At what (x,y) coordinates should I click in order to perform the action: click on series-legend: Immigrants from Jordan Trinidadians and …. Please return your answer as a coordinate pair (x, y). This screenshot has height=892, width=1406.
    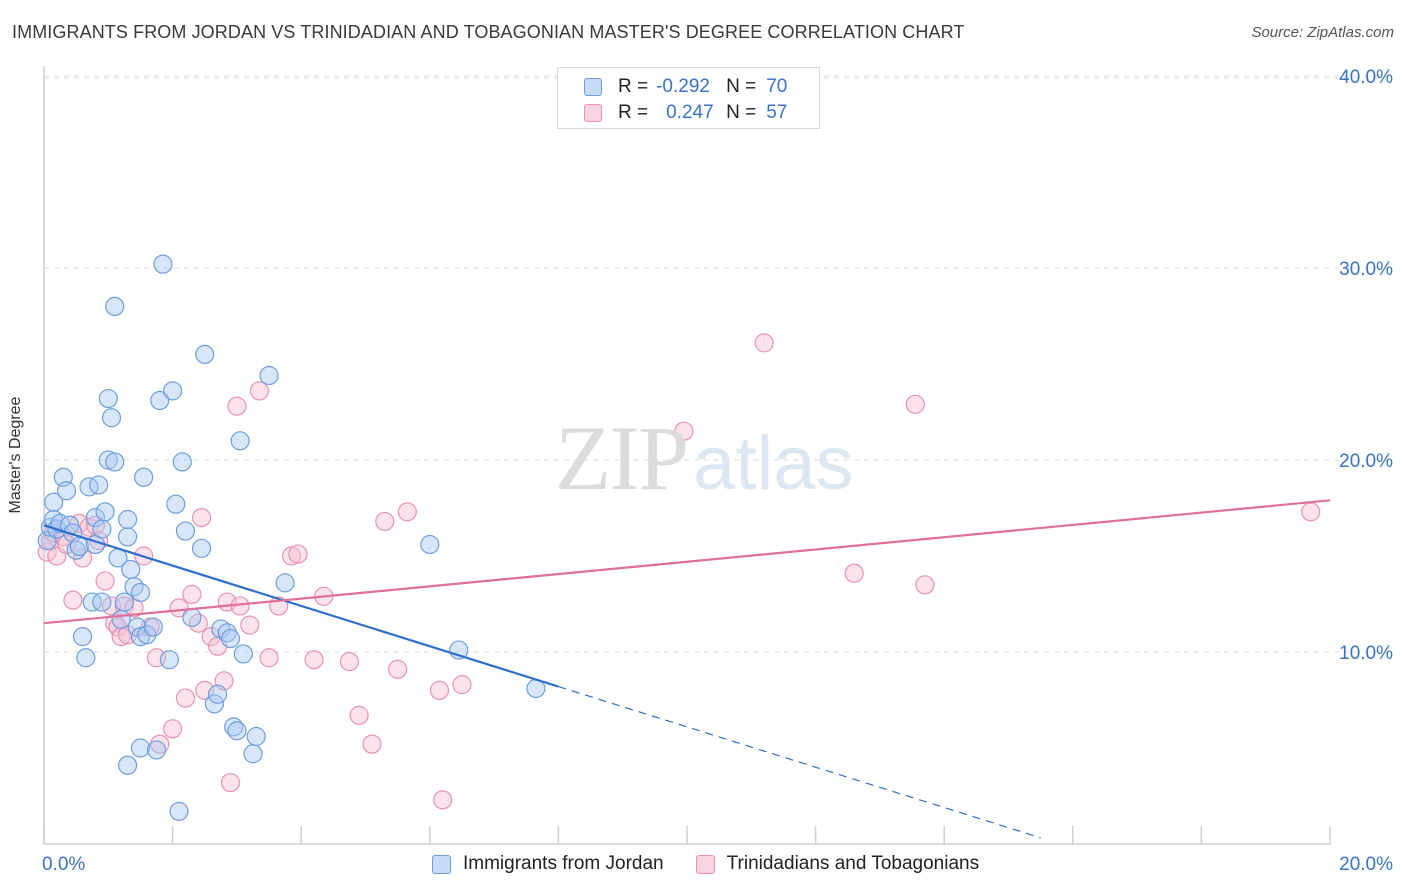
    Looking at the image, I should click on (721, 864).